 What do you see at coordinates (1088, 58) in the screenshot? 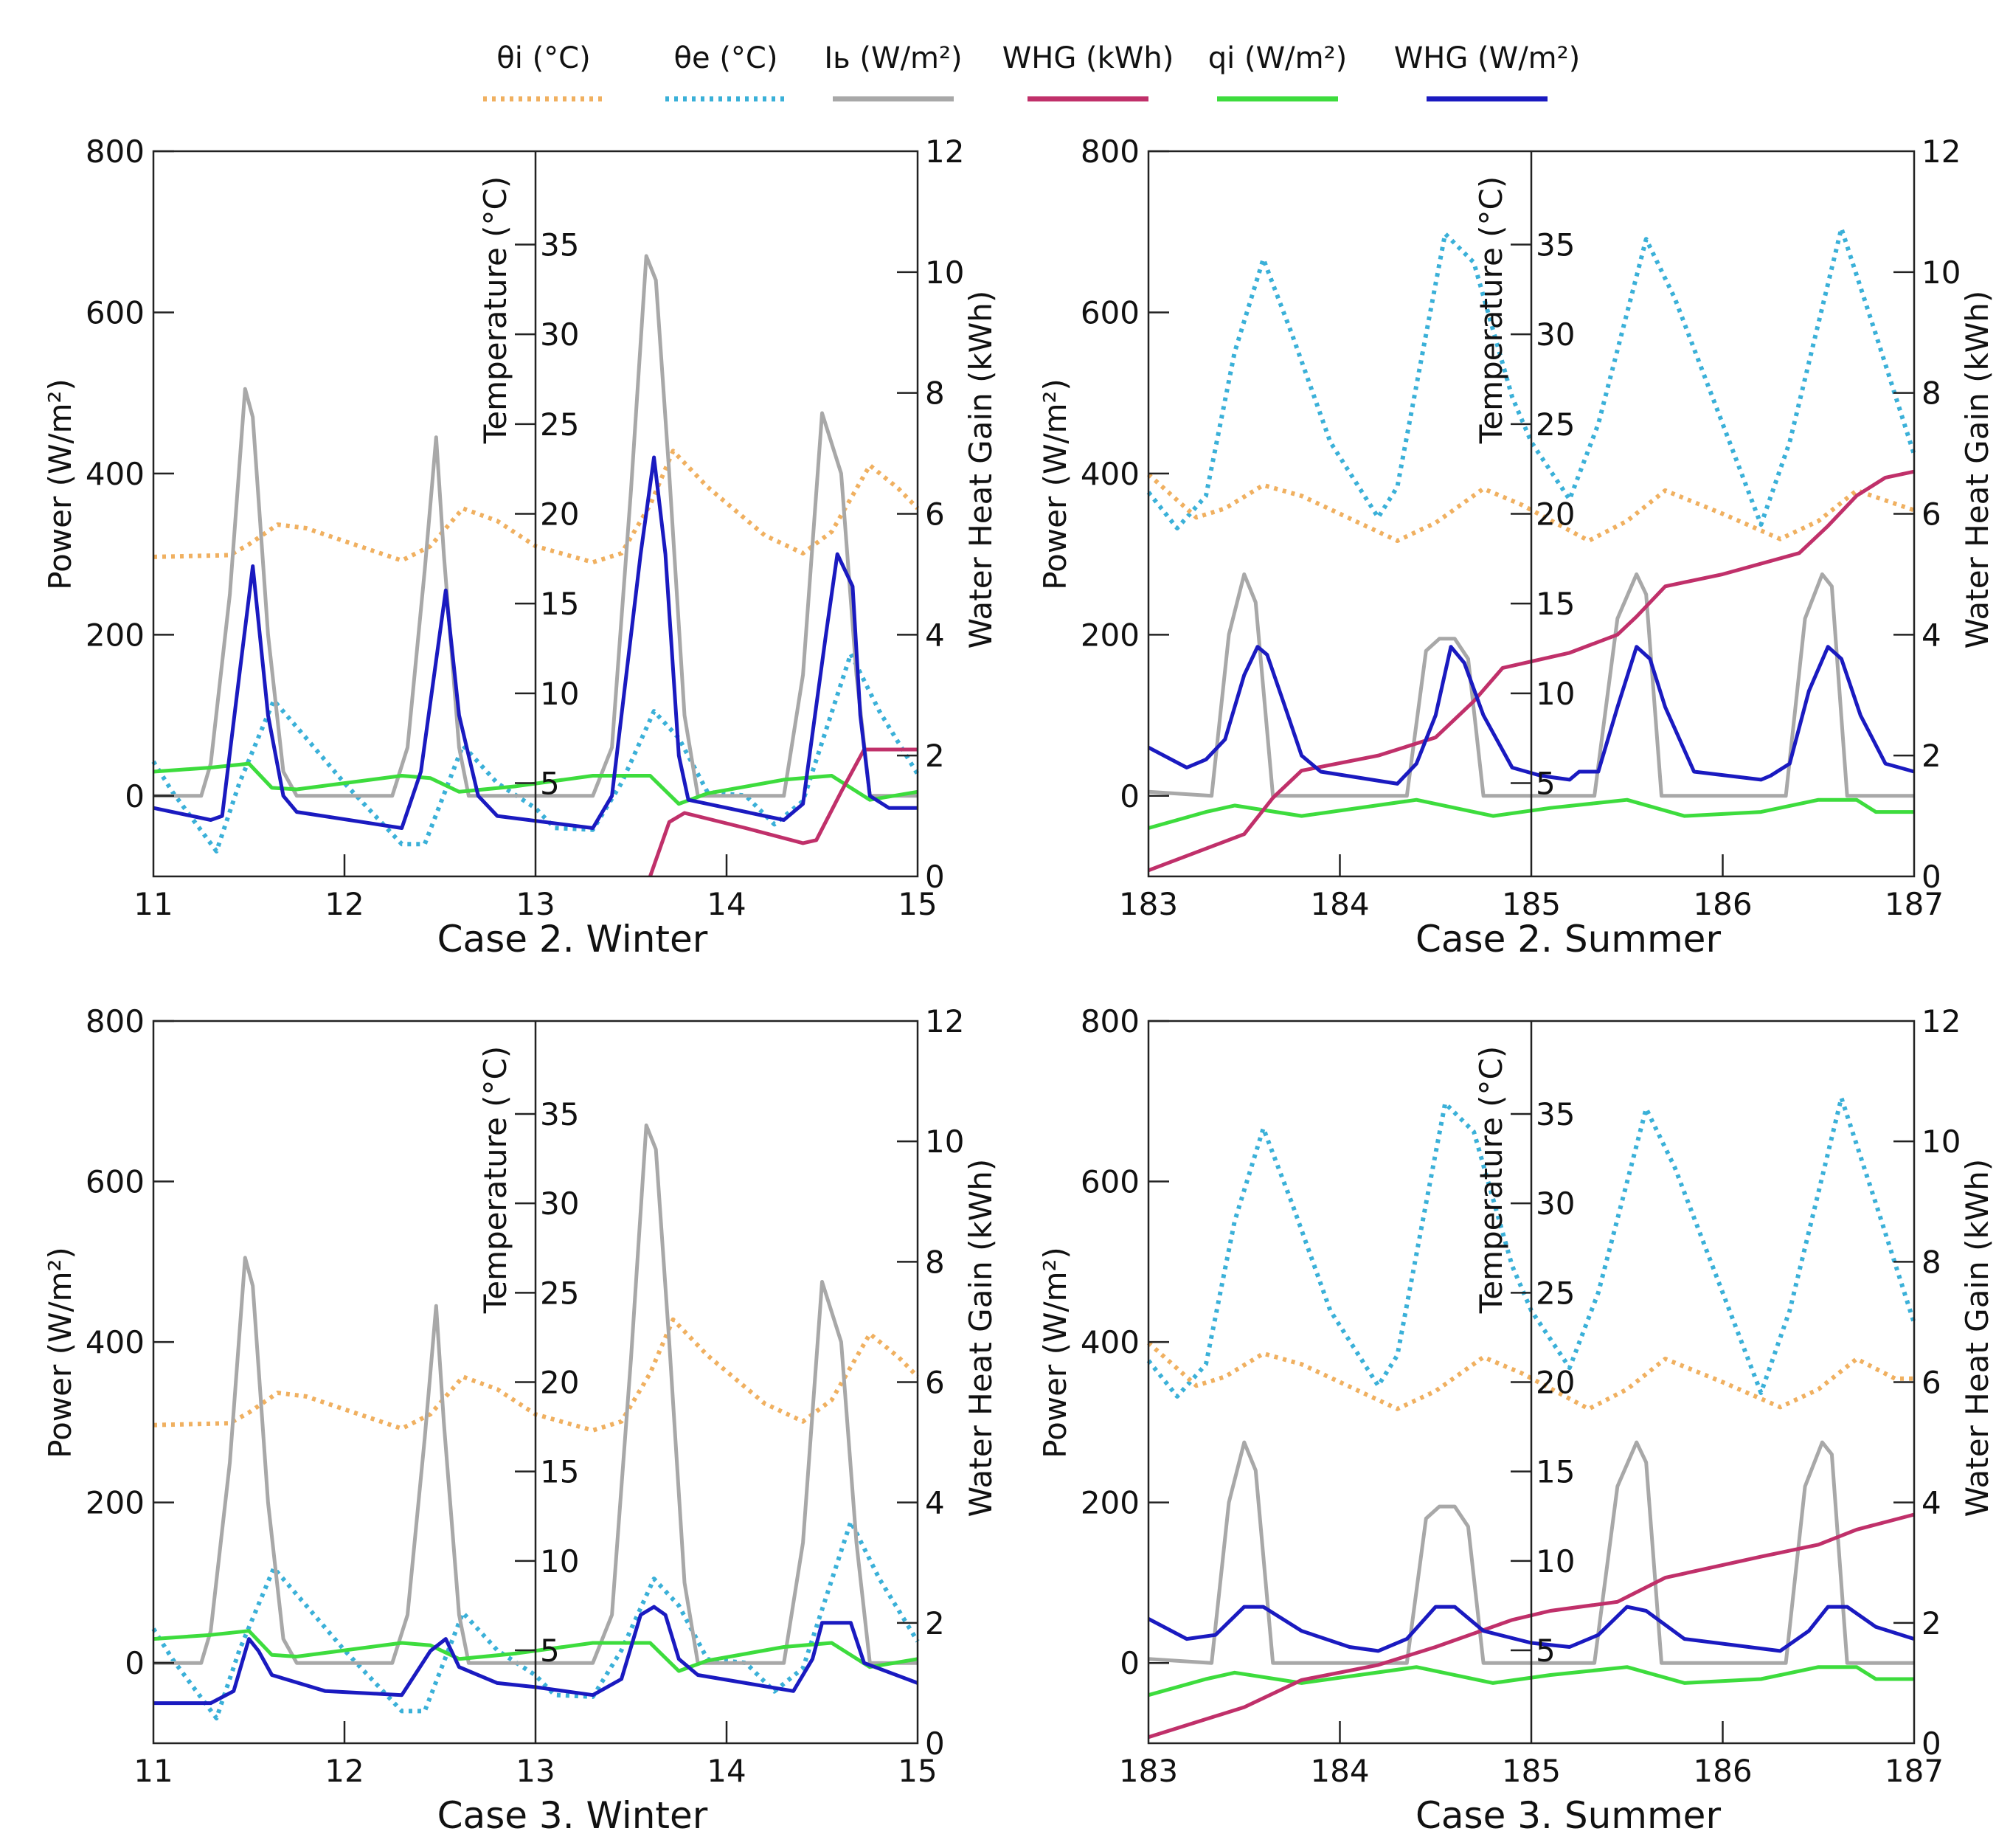
I see `legend-label: WHG (kWh)` at bounding box center [1088, 58].